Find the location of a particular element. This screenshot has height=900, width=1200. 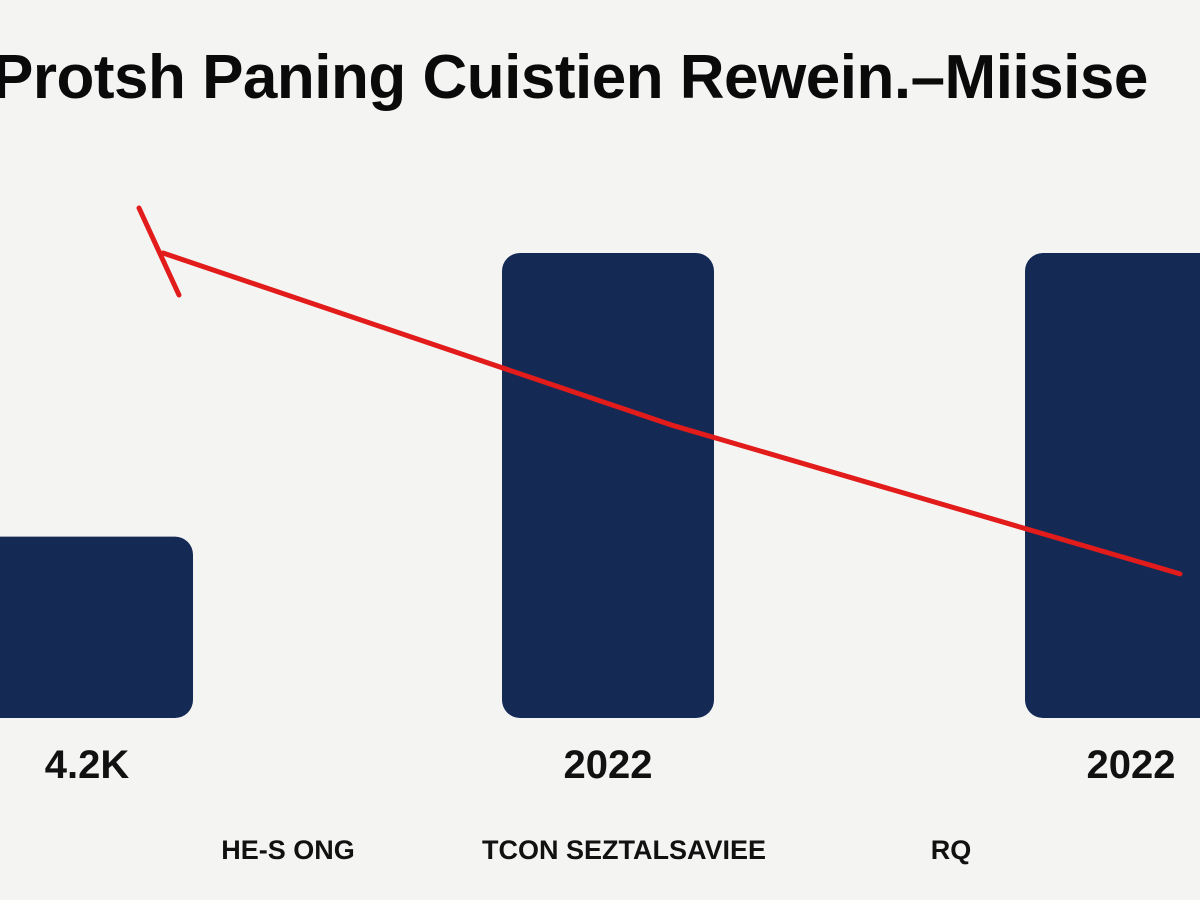

trend-line-start-marker is located at coordinates (159, 251).